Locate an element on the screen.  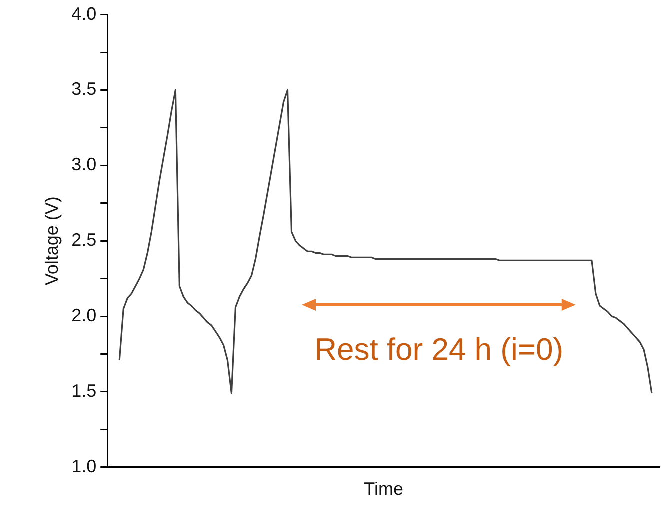
y-tick-label: 2.5 is located at coordinates (84, 240).